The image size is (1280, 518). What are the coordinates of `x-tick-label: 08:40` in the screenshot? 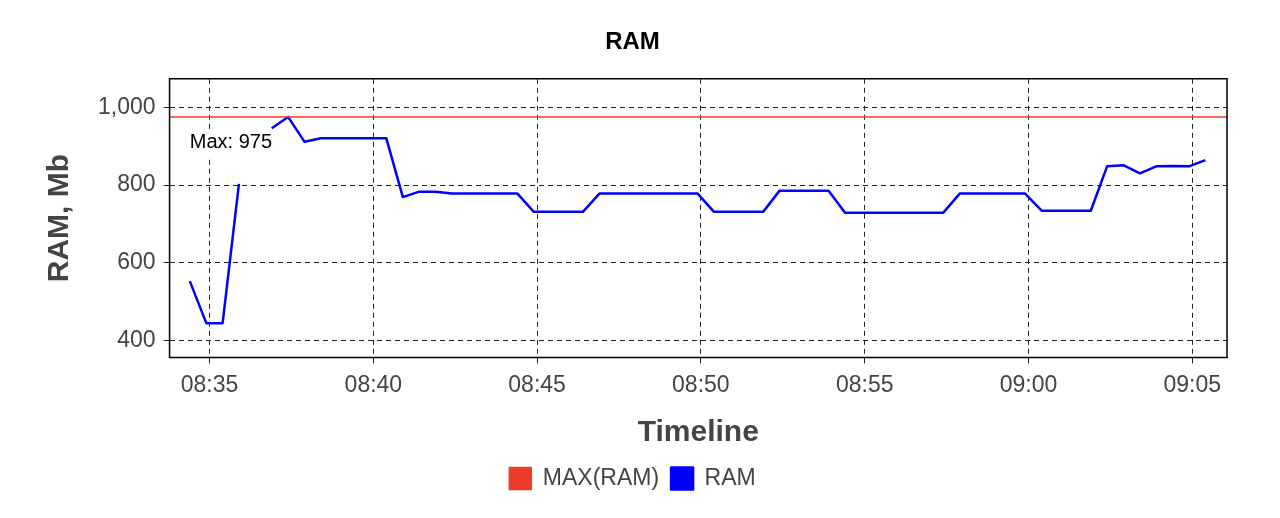 It's located at (373, 383).